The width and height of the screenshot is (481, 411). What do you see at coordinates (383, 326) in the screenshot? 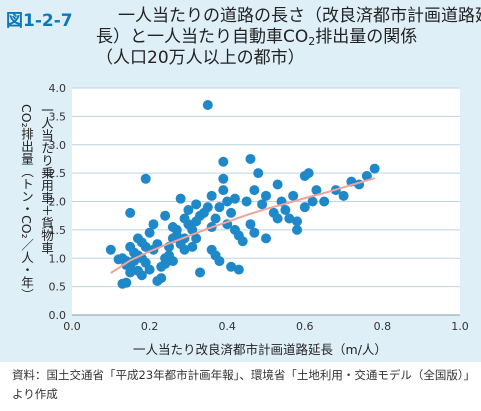
I see `x-tick-label: 0.8` at bounding box center [383, 326].